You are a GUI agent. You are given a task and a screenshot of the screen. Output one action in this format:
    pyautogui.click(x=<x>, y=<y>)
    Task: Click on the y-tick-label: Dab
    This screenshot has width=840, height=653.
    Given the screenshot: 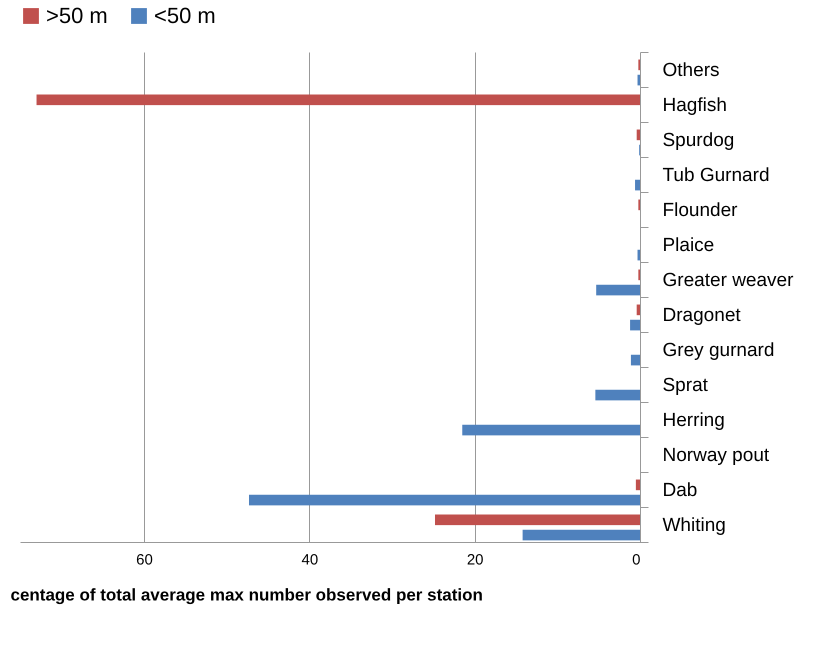 What is the action you would take?
    pyautogui.click(x=680, y=490)
    